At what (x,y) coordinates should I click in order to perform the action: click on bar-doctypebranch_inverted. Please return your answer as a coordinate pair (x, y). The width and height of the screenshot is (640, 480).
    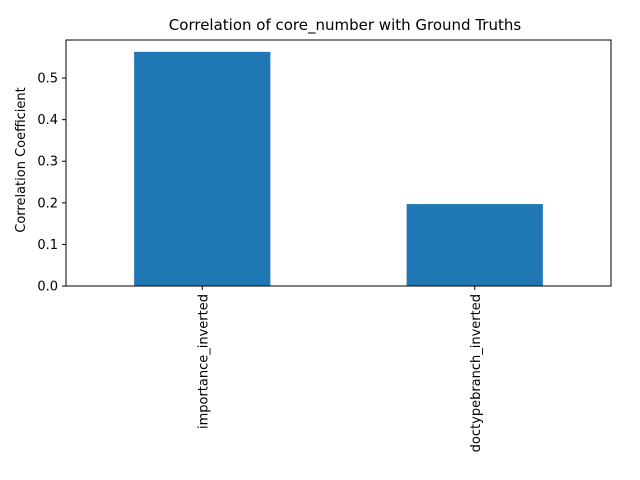
    Looking at the image, I should click on (474, 245).